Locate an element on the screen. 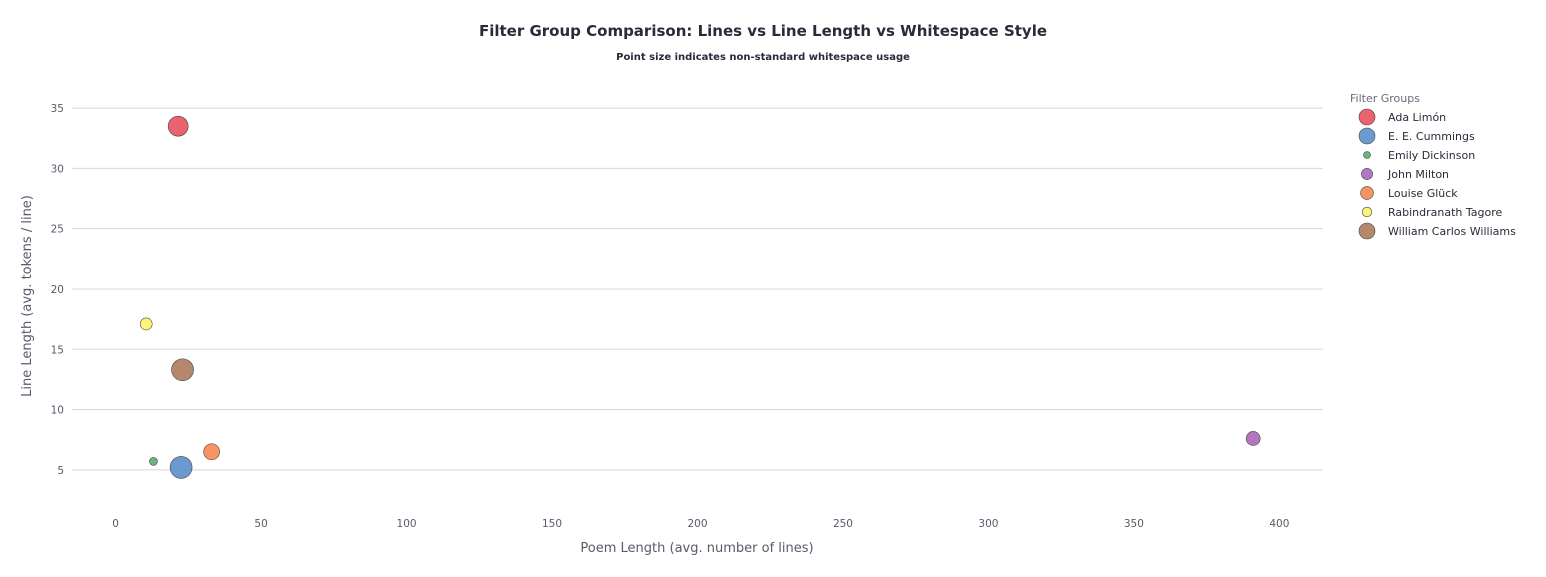  x-tick-label: 250 is located at coordinates (843, 524).